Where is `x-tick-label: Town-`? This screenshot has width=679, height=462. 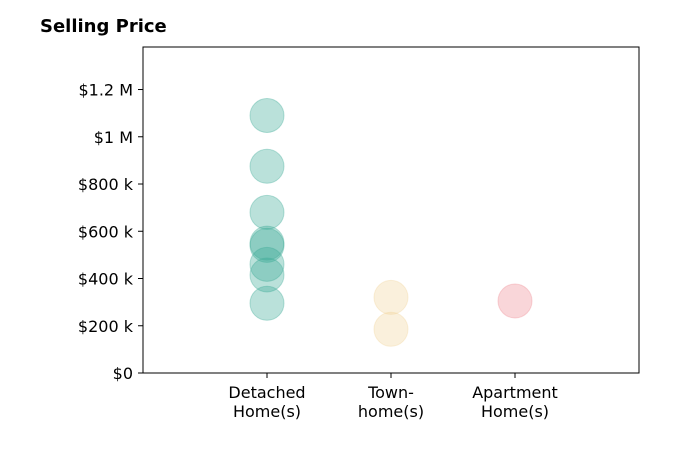 x-tick-label: Town- is located at coordinates (390, 392).